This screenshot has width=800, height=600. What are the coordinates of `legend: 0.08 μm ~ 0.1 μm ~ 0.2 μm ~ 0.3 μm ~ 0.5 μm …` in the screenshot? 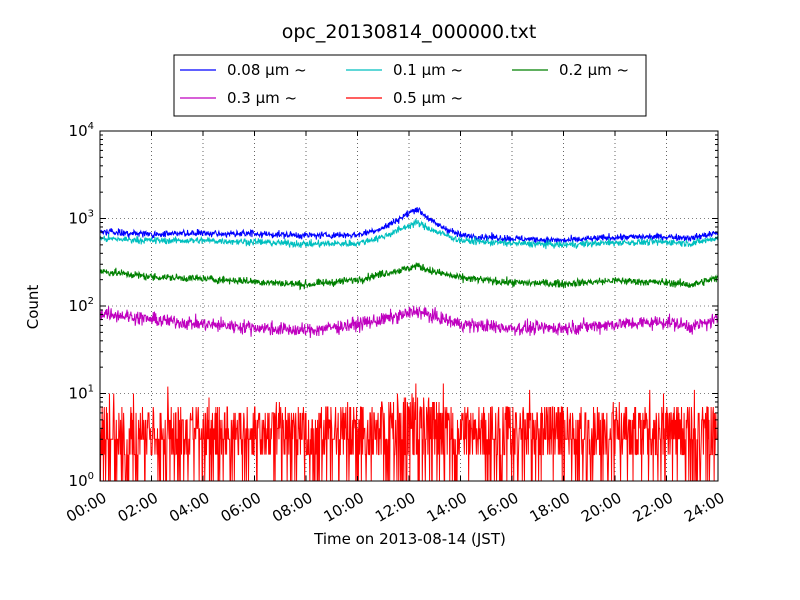 It's located at (410, 85).